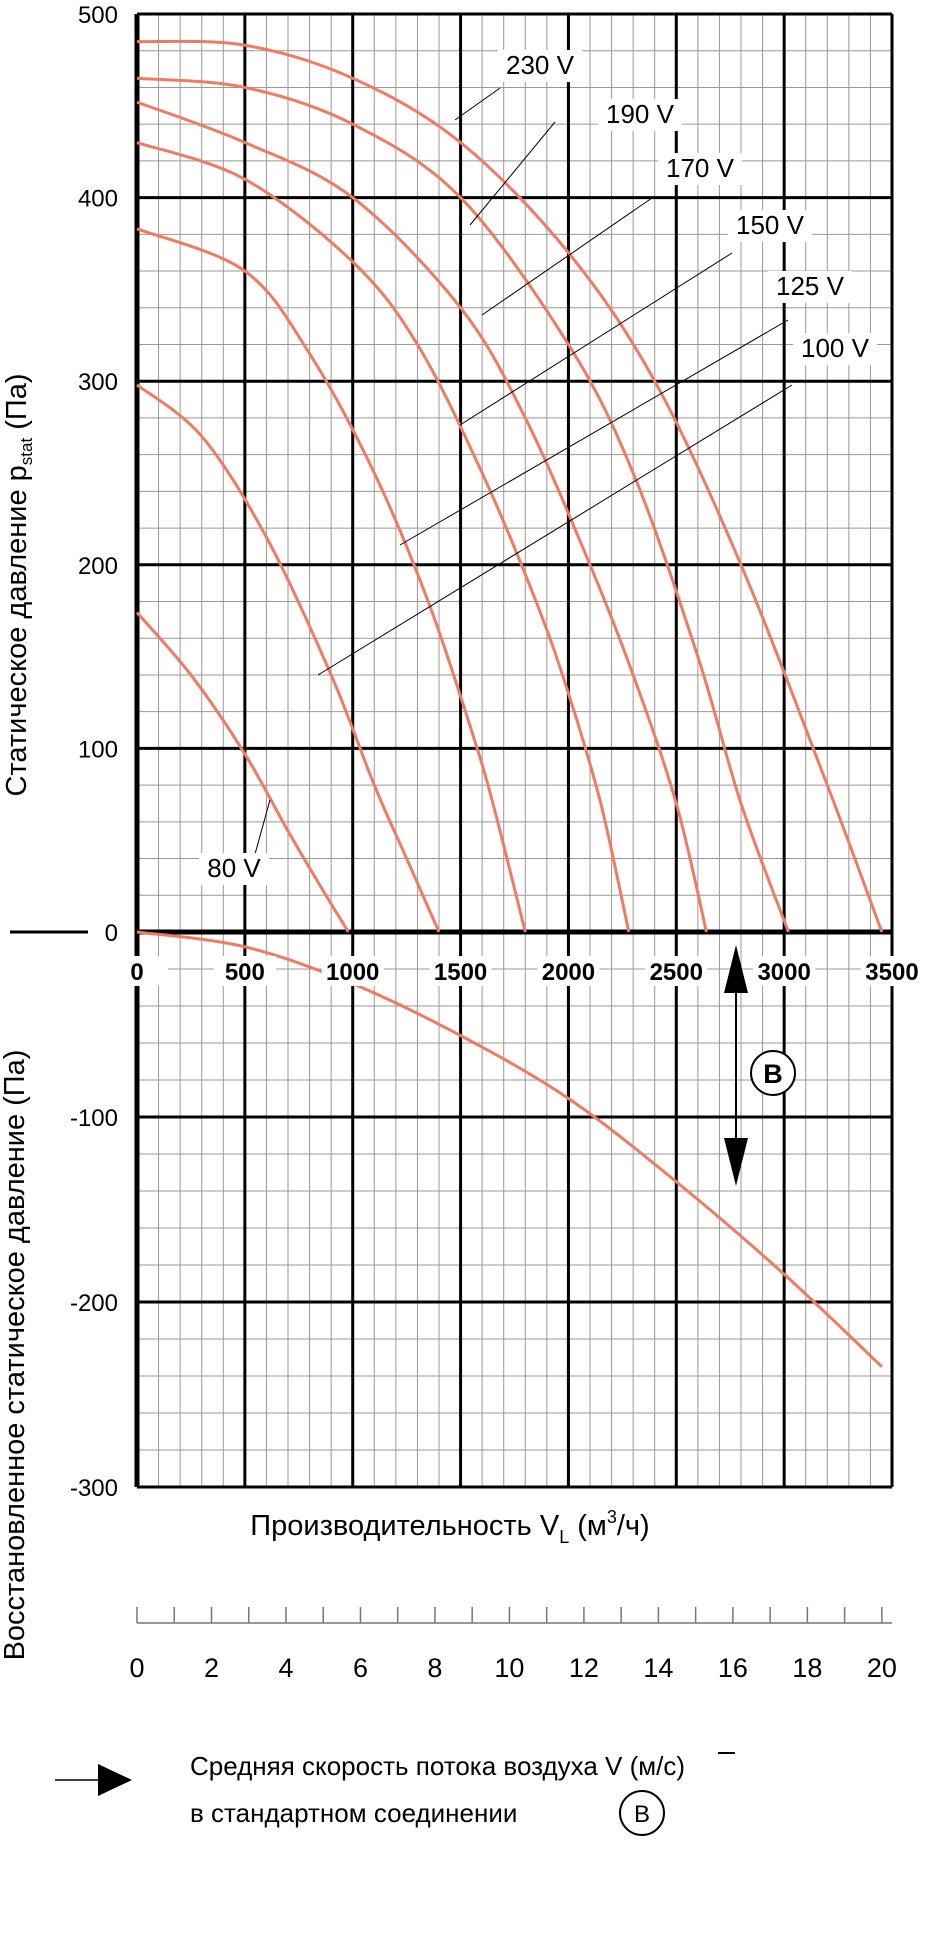 Image resolution: width=946 pixels, height=1960 pixels. I want to click on legend-arrow-head, so click(115, 1780).